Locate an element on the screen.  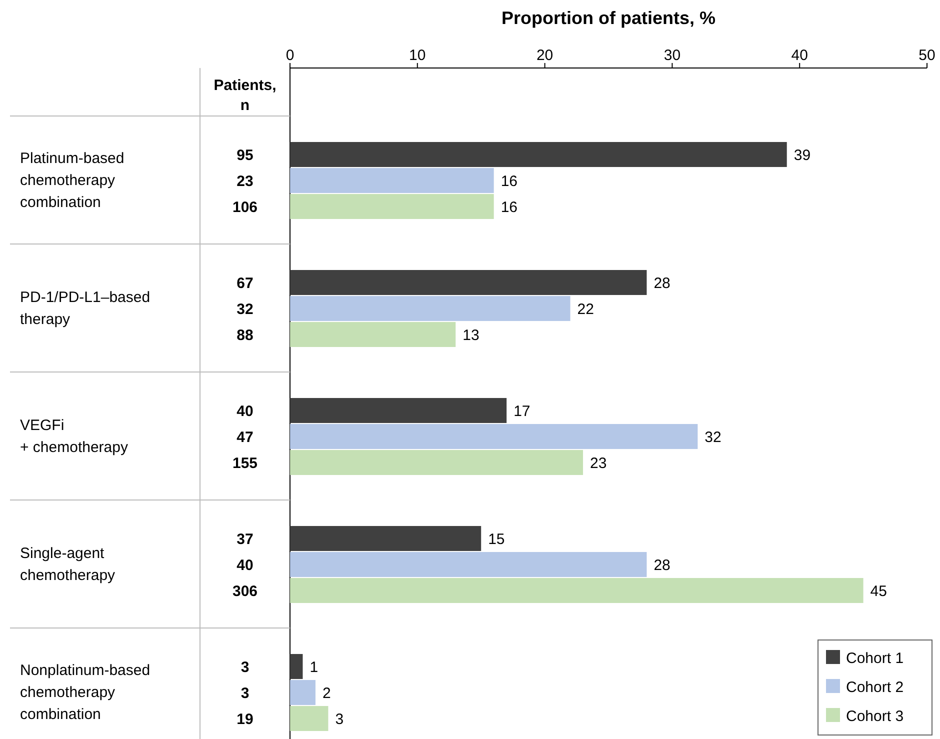
y-tick-label: VEGFi + chemotherapy is located at coordinates (74, 436).